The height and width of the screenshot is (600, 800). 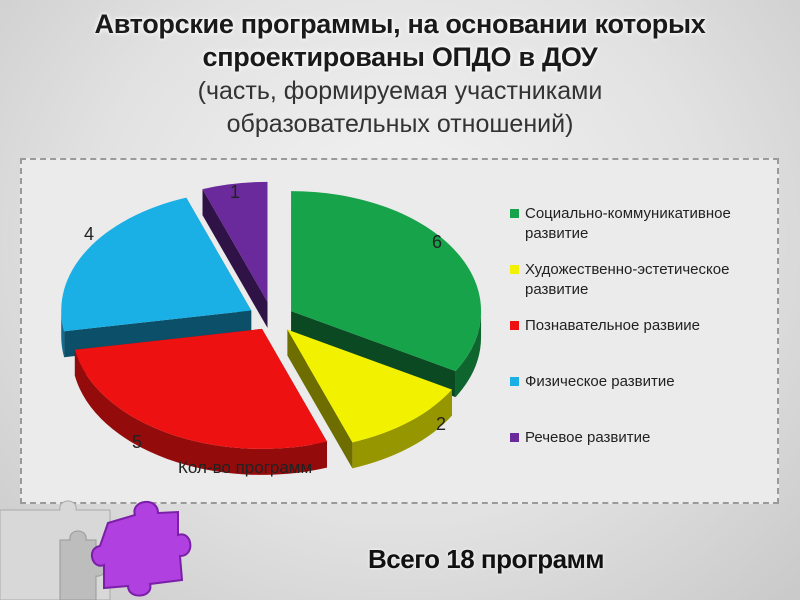 What do you see at coordinates (96, 550) in the screenshot?
I see `puzzle-decoration-icon` at bounding box center [96, 550].